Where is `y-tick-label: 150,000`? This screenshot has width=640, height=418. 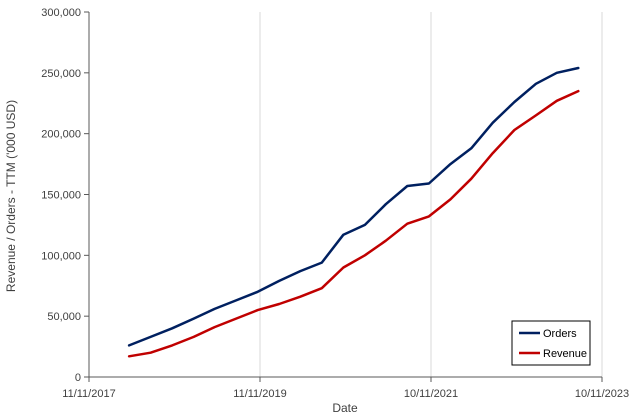
y-tick-label: 150,000 is located at coordinates (61, 196).